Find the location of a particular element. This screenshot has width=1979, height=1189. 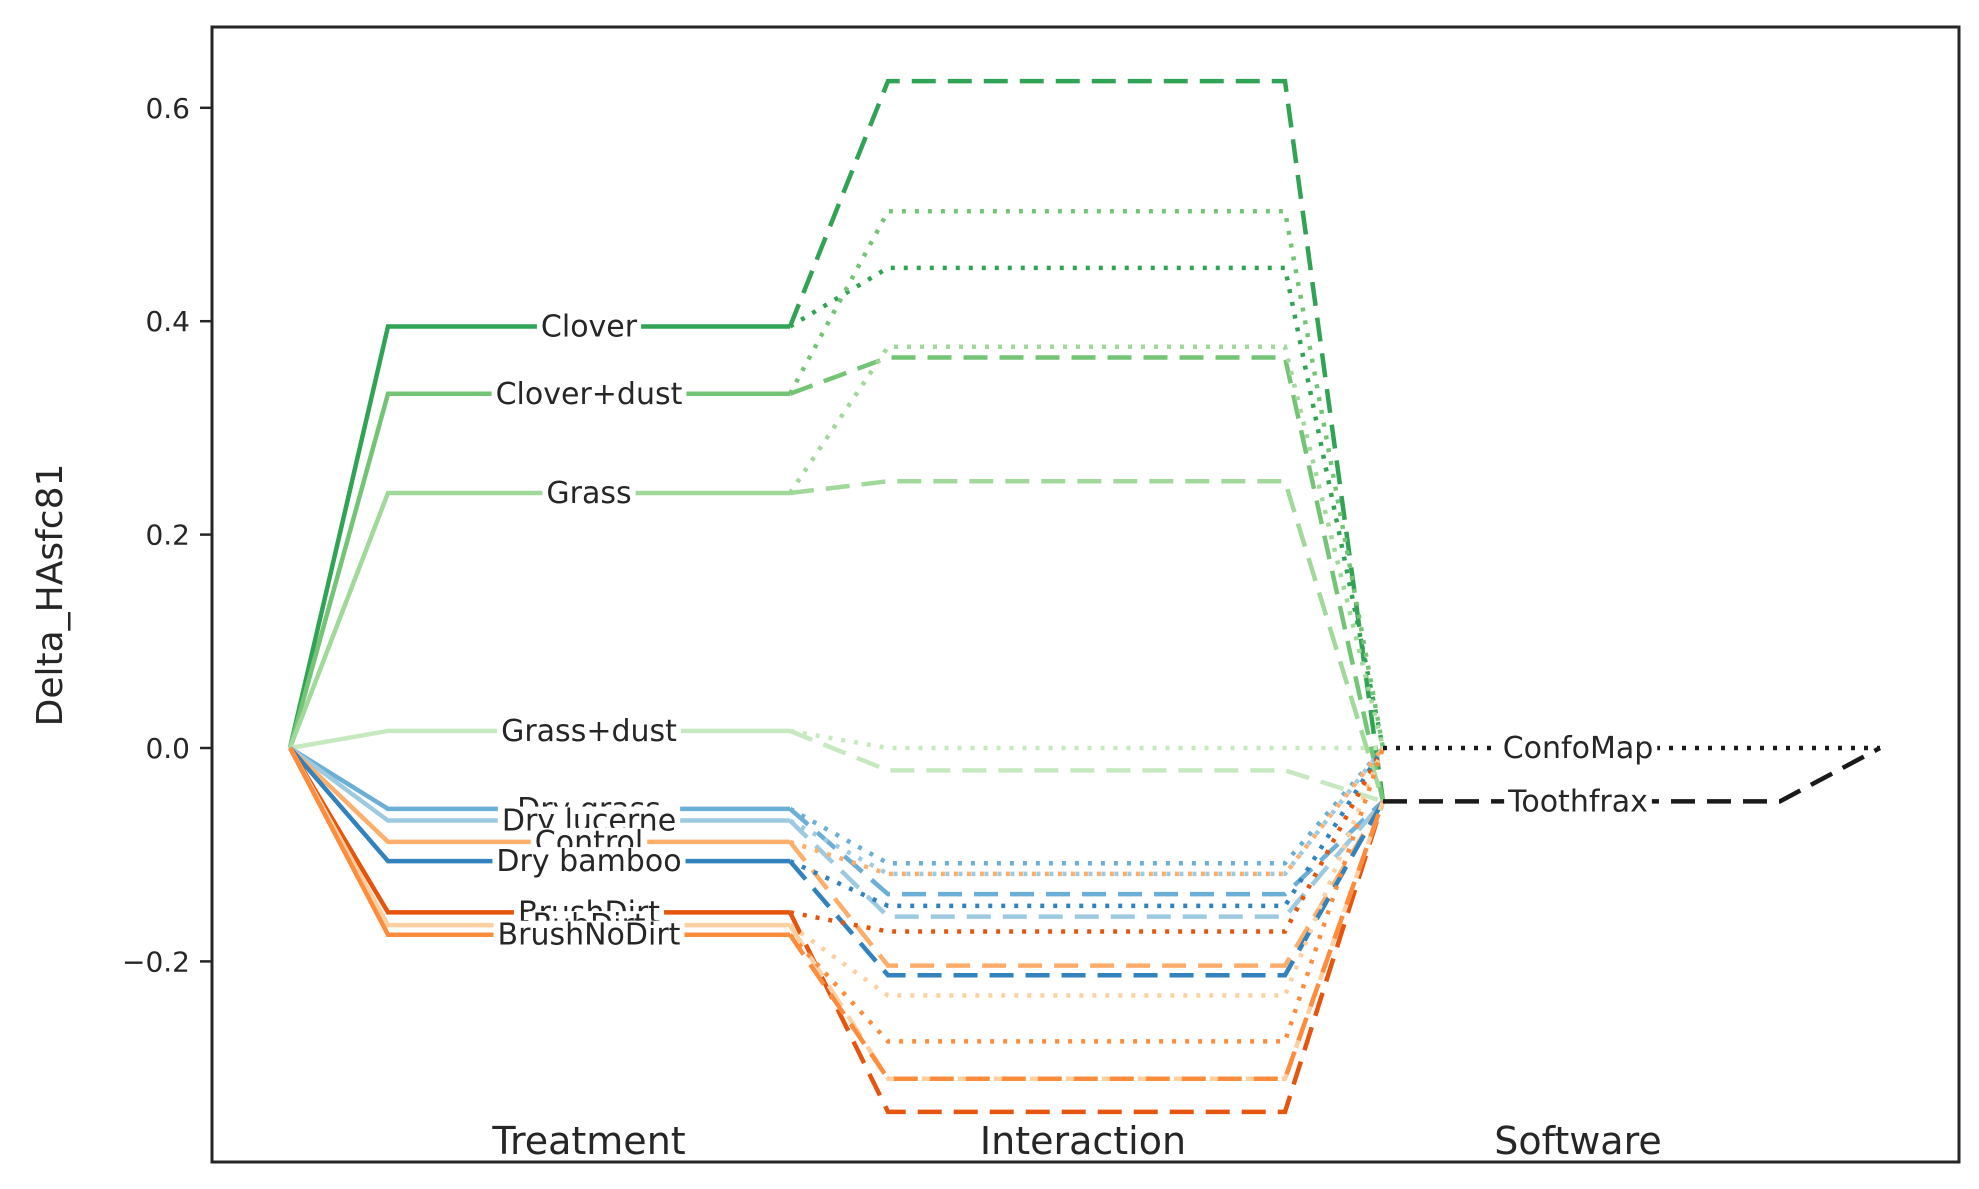

series-label-text: Toothfrax is located at coordinates (1577, 801).